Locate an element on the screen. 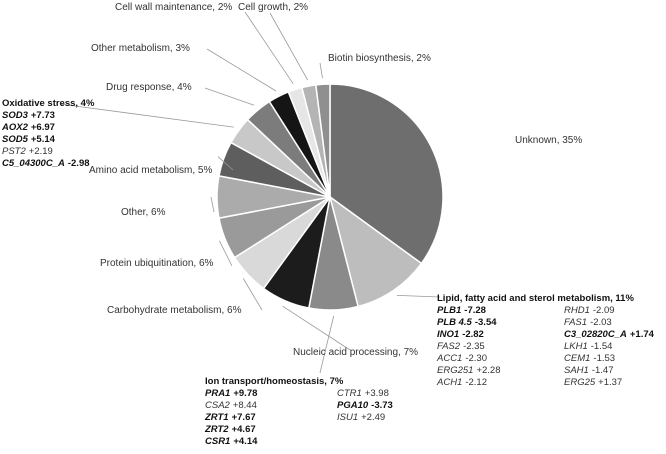 The width and height of the screenshot is (666, 454). fold-change-value: +8.44 is located at coordinates (244, 405).